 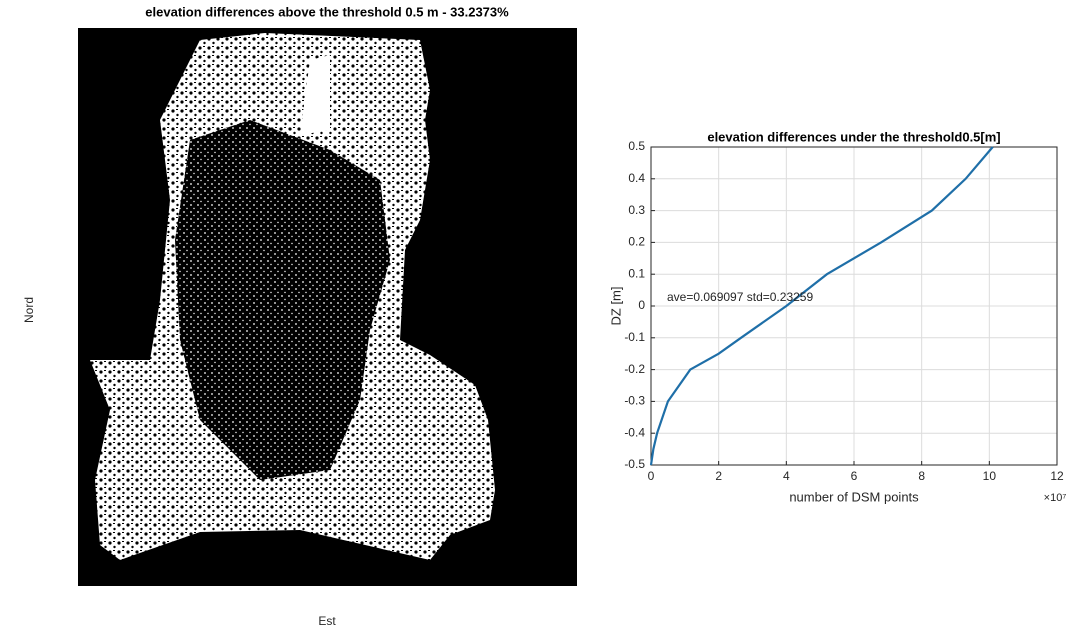 I want to click on difference-core, so click(x=282, y=300).